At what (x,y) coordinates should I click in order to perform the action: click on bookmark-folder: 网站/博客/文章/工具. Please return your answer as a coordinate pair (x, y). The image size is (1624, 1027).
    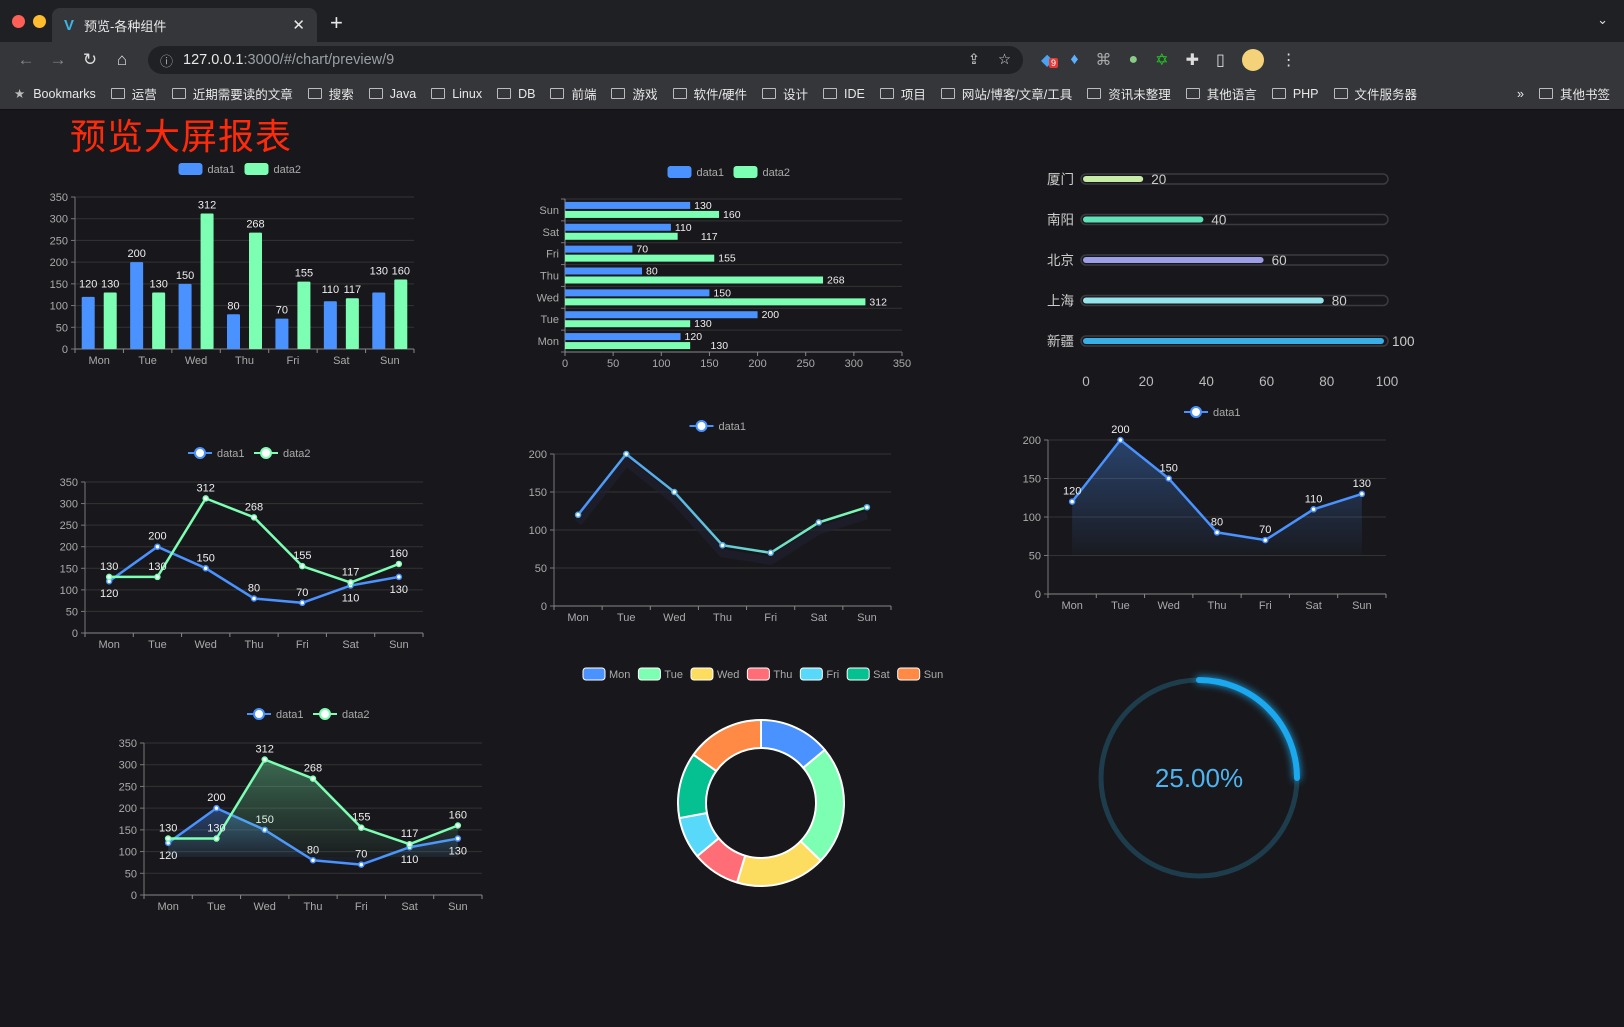
    Looking at the image, I should click on (1006, 93).